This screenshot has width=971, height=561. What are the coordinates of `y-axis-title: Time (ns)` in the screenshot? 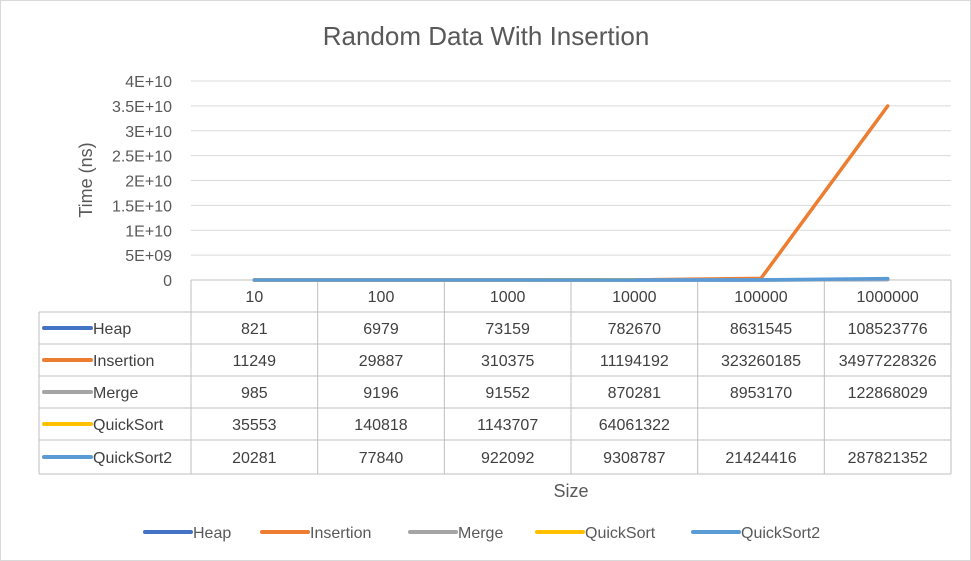 It's located at (86, 179).